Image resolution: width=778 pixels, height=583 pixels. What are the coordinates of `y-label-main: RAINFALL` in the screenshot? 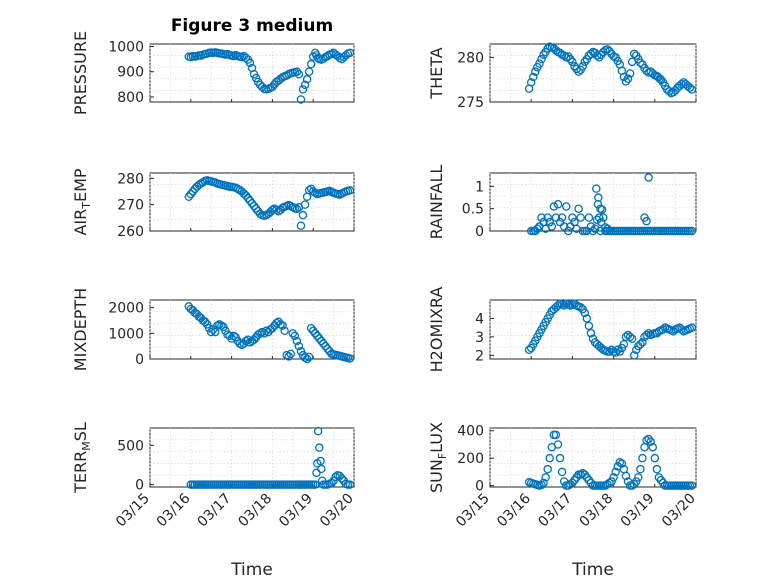 It's located at (436, 202).